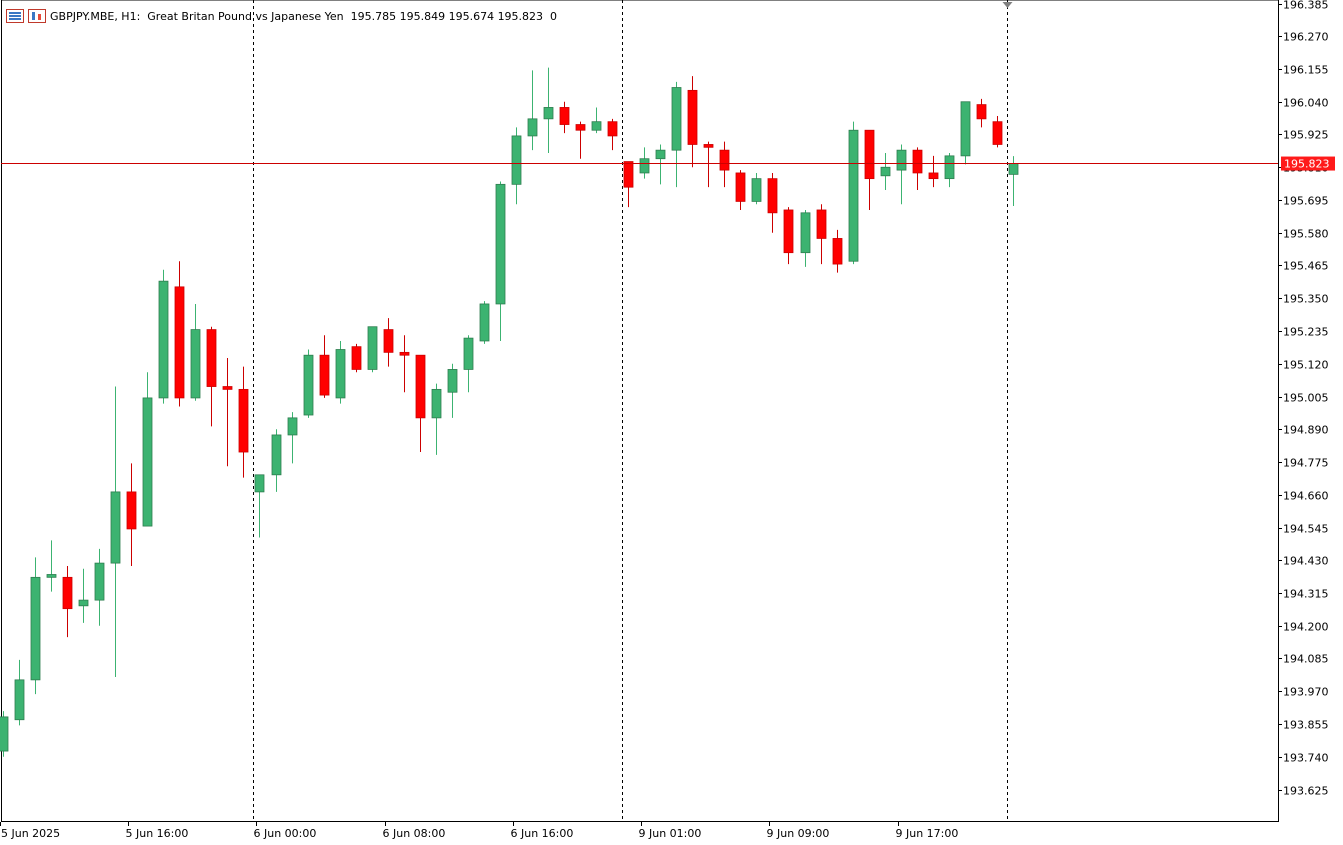 The height and width of the screenshot is (845, 1343). I want to click on y-tick-label: 194.085, so click(1306, 659).